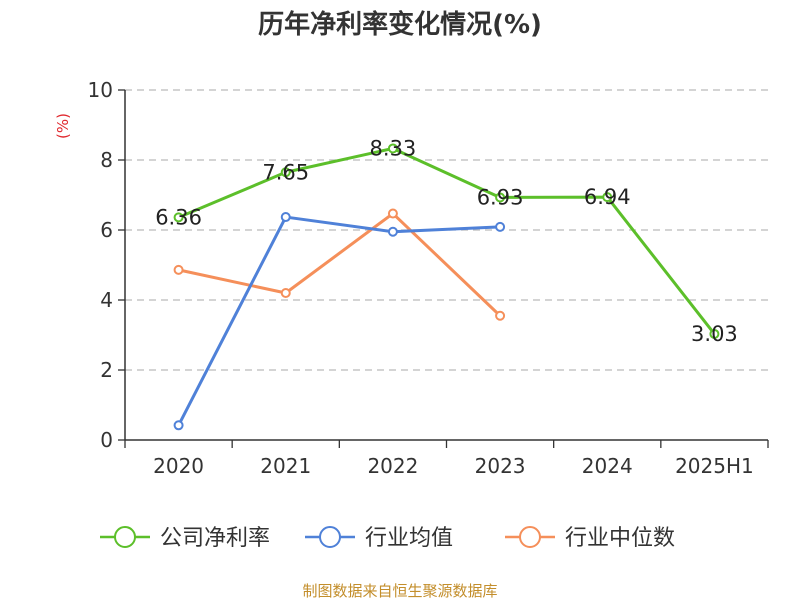  Describe the element at coordinates (100, 90) in the screenshot. I see `y-tick-label: 10` at that location.